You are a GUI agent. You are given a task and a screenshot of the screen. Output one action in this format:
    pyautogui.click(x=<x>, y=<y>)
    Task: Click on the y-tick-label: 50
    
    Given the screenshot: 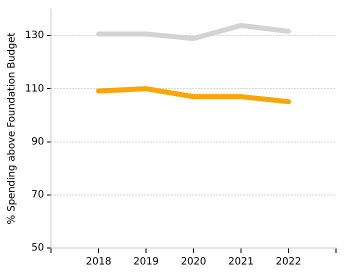 What is the action you would take?
    pyautogui.click(x=37, y=248)
    